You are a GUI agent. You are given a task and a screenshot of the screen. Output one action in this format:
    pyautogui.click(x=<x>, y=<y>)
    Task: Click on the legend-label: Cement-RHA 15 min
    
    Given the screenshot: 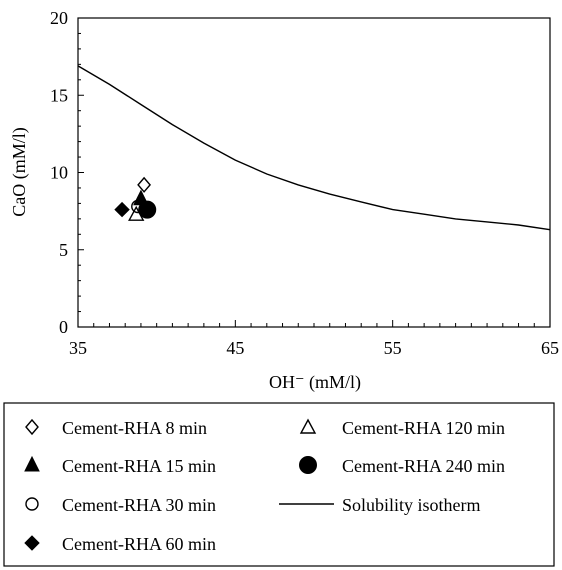 What is the action you would take?
    pyautogui.click(x=139, y=466)
    